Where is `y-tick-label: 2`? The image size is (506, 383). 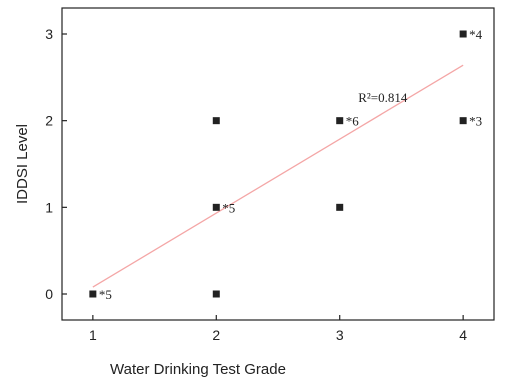
y-tick-label: 2 is located at coordinates (49, 121).